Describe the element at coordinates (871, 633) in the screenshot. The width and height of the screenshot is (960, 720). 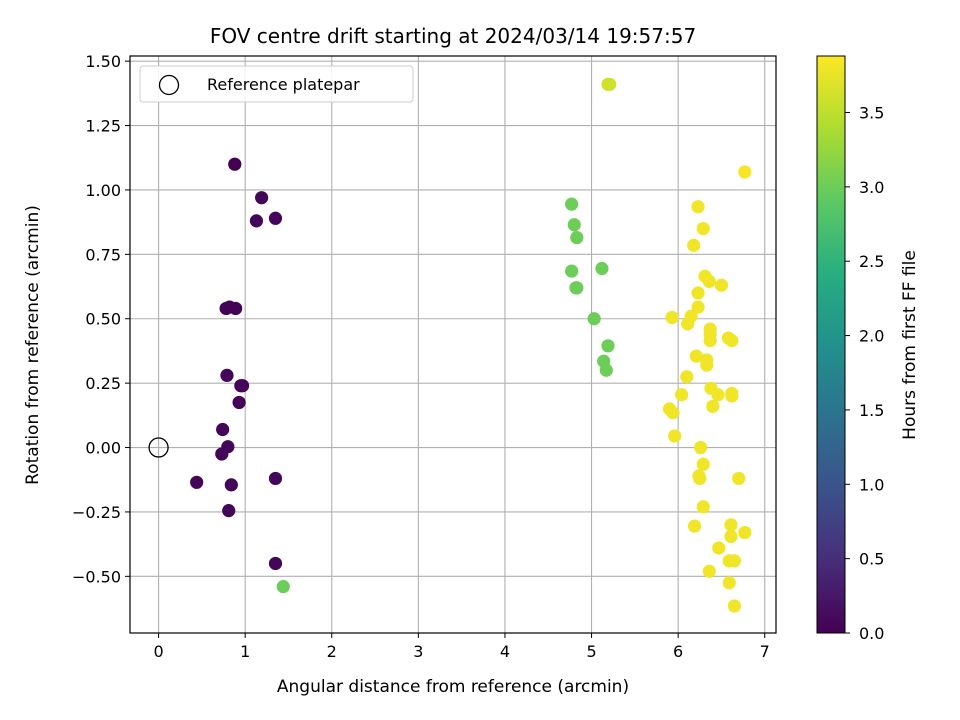
I see `colorbar-tick-label: 0.0` at that location.